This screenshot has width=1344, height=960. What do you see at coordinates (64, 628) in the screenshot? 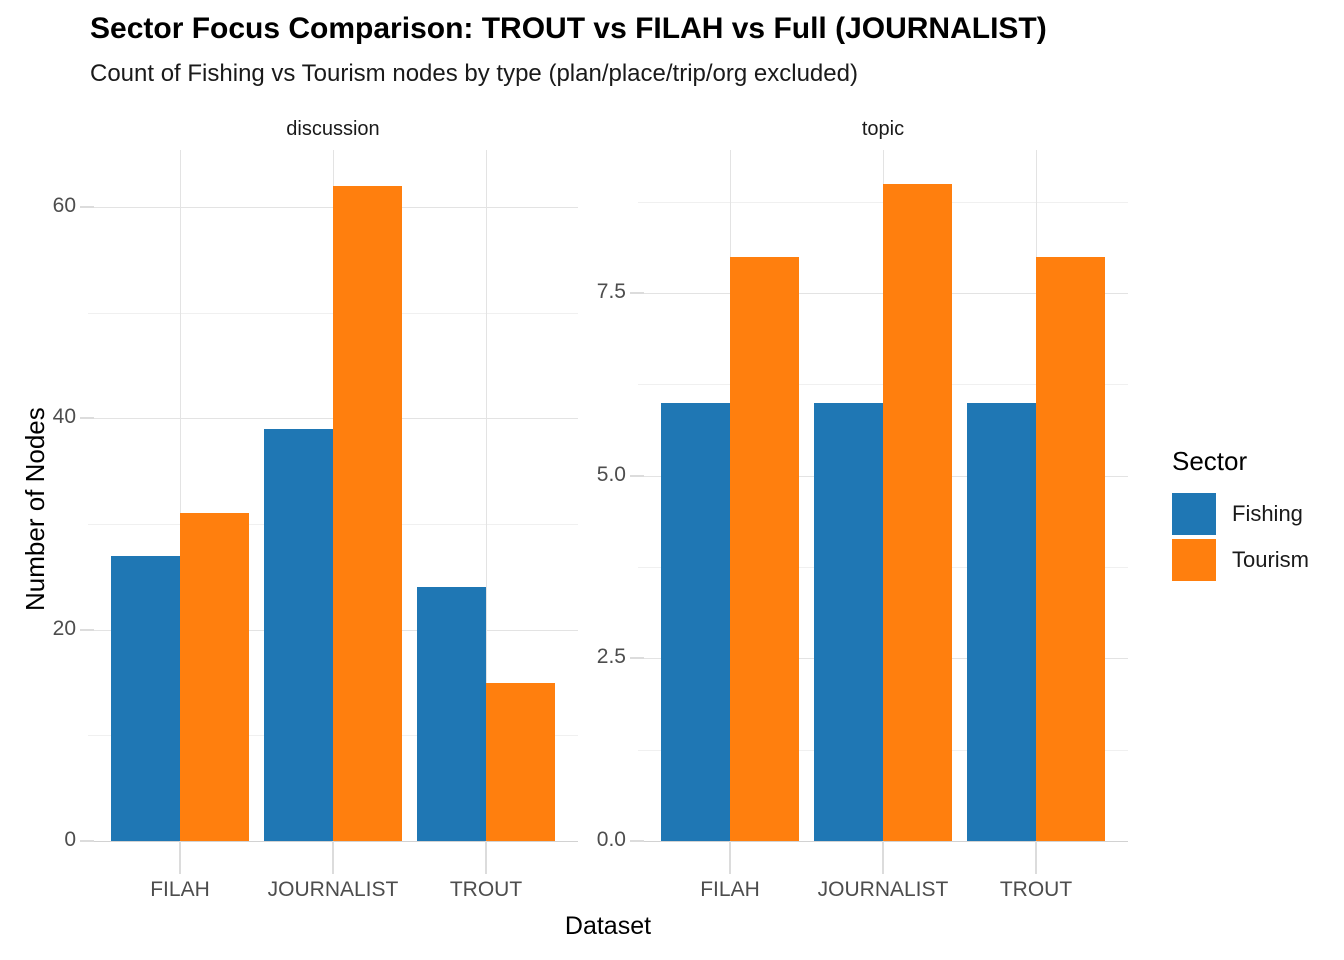
I see `y-axis-tick-label: 20` at bounding box center [64, 628].